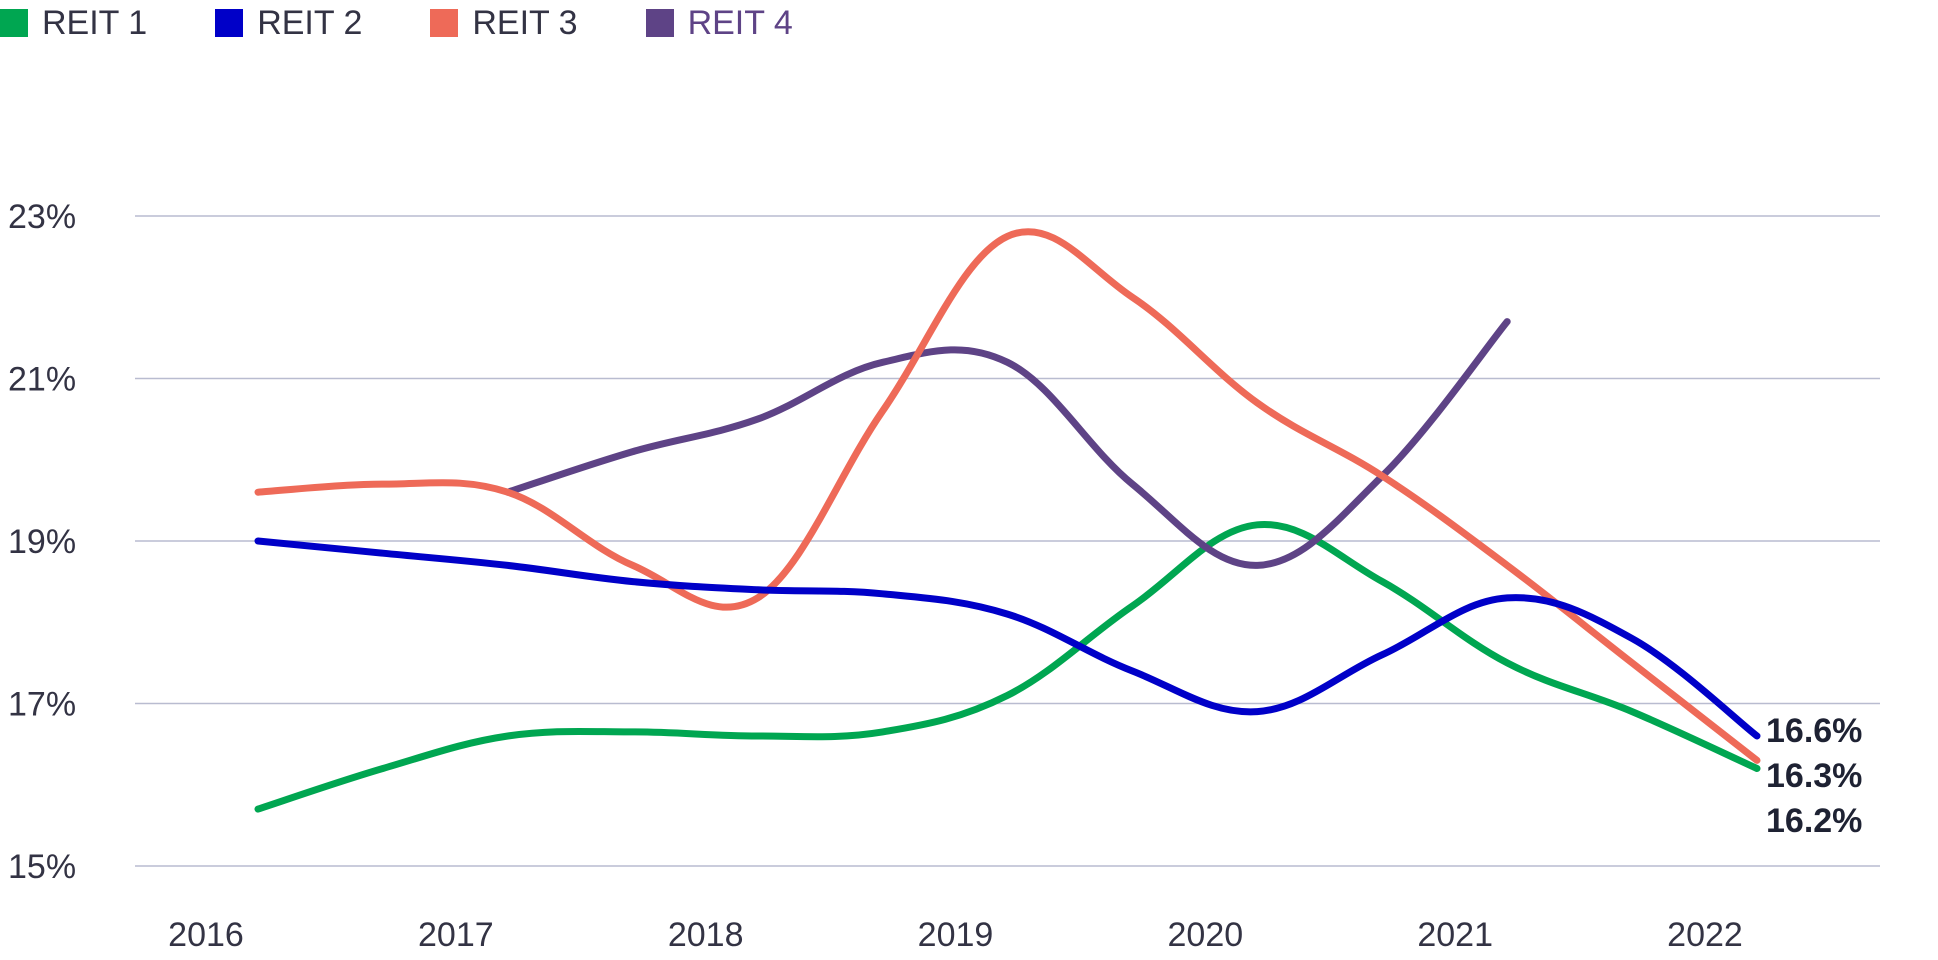  I want to click on y-tick-label: 23%, so click(42, 217).